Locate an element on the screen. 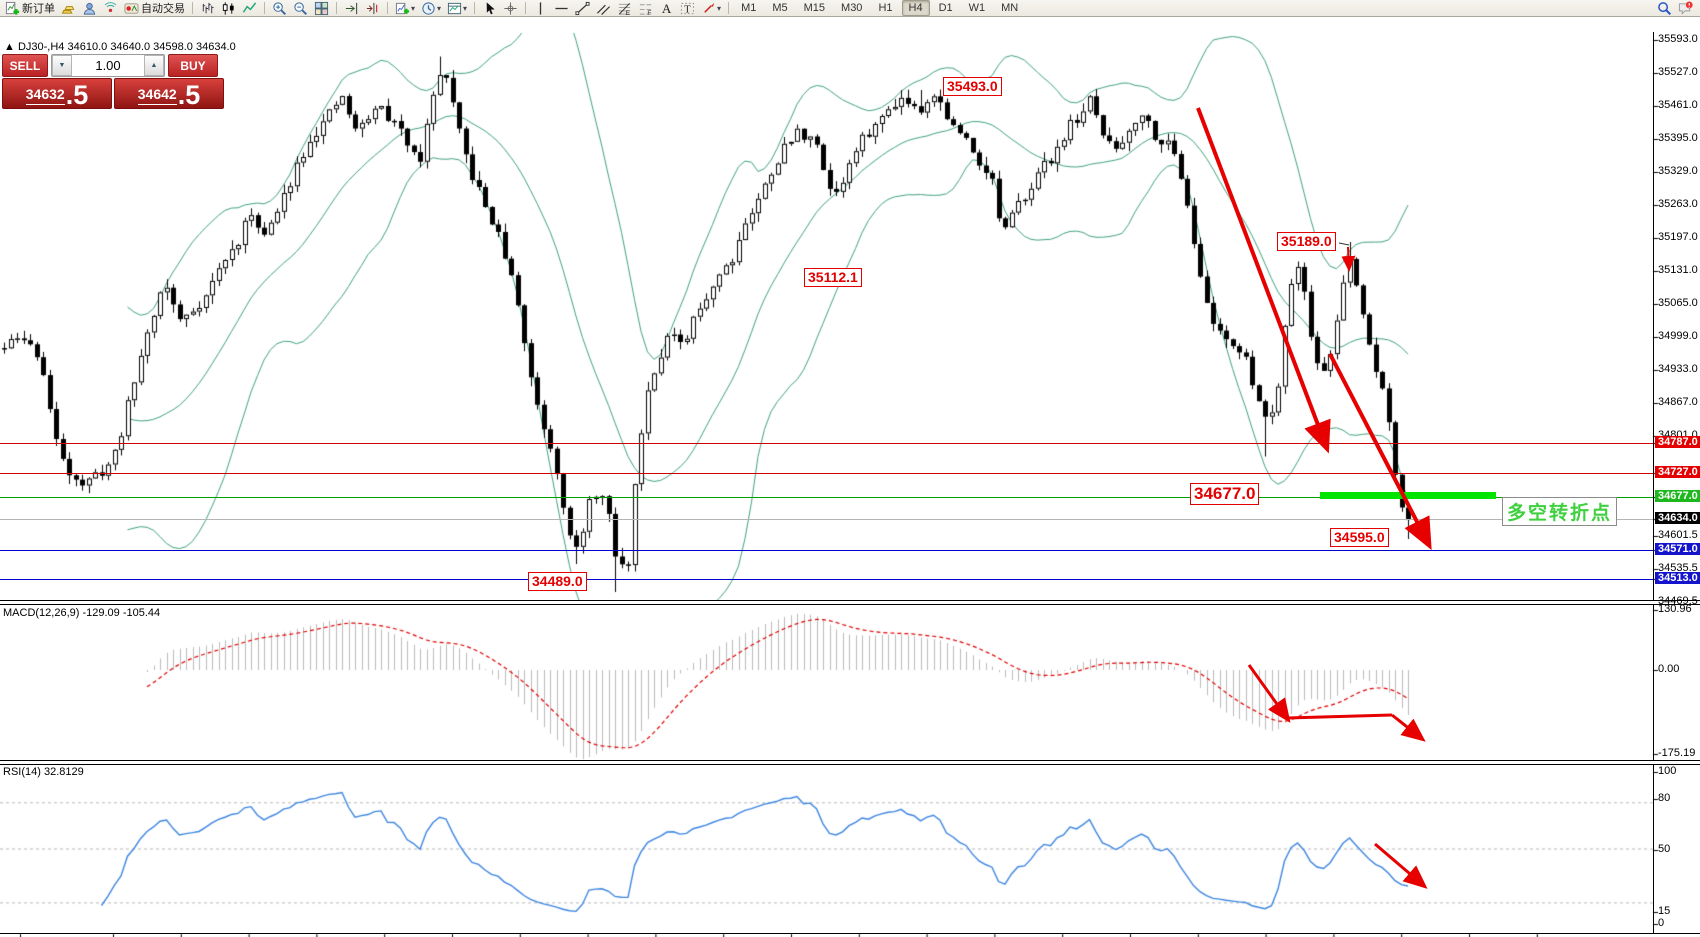  text-label-button: T is located at coordinates (687, 8).